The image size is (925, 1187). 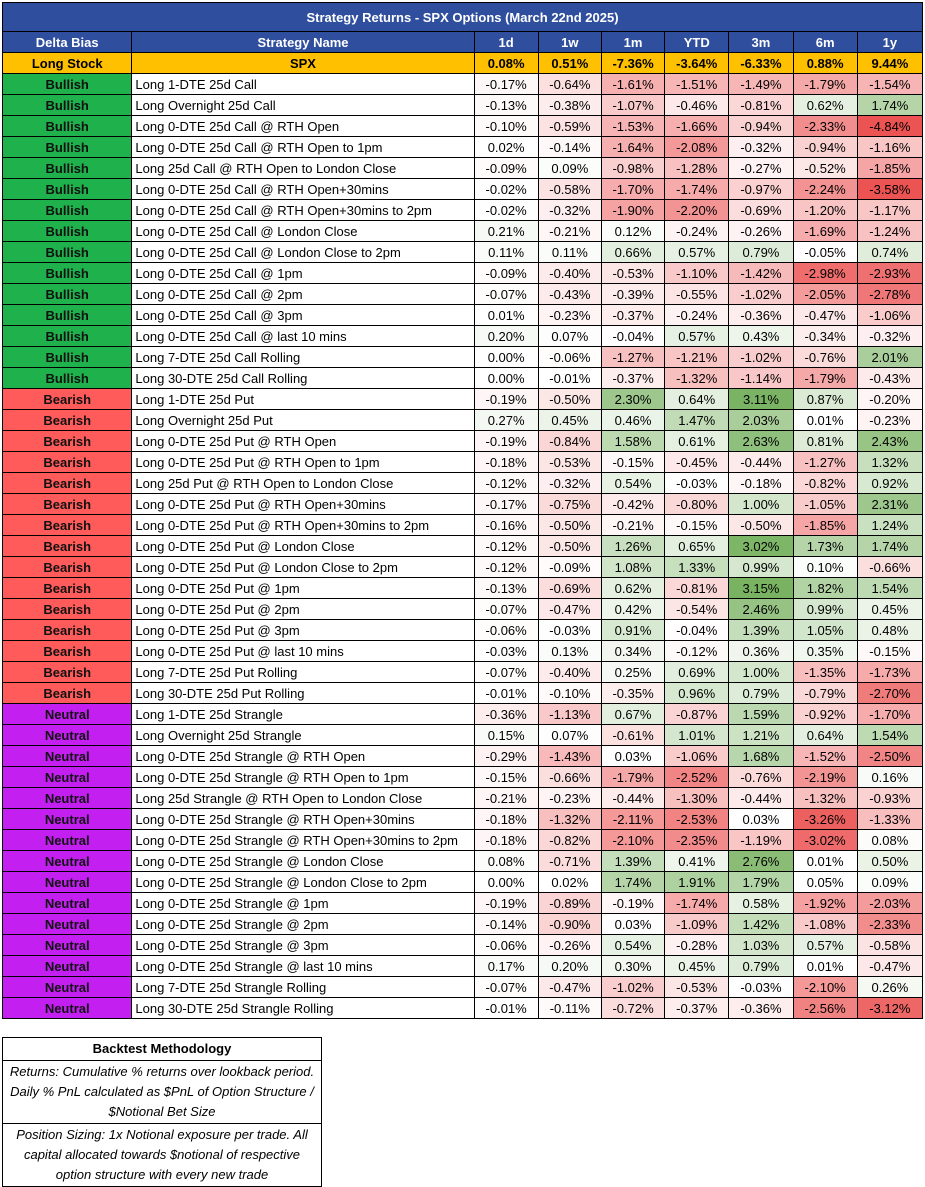 I want to click on return-cell: -0.06%, so click(x=506, y=945).